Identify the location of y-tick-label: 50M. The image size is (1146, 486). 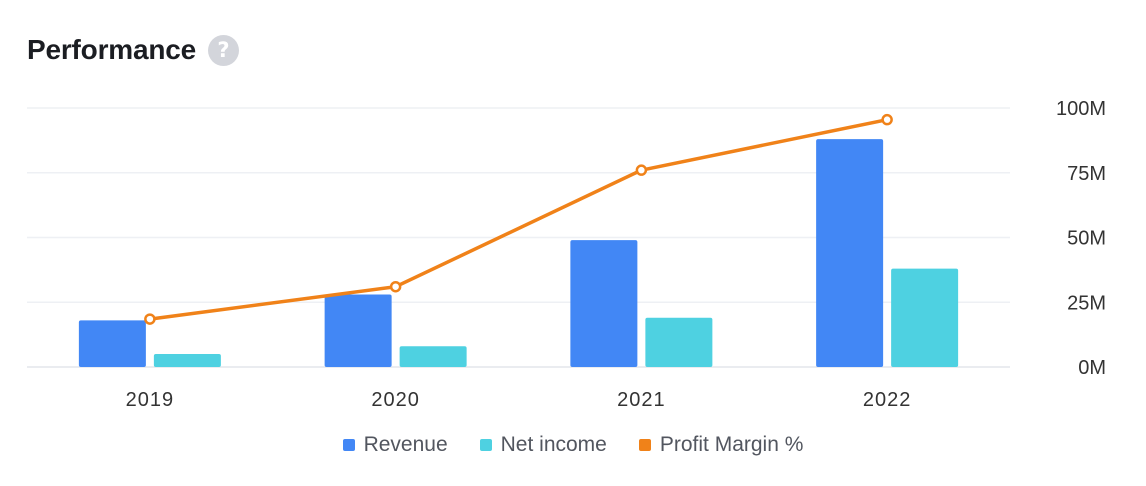
(1086, 239).